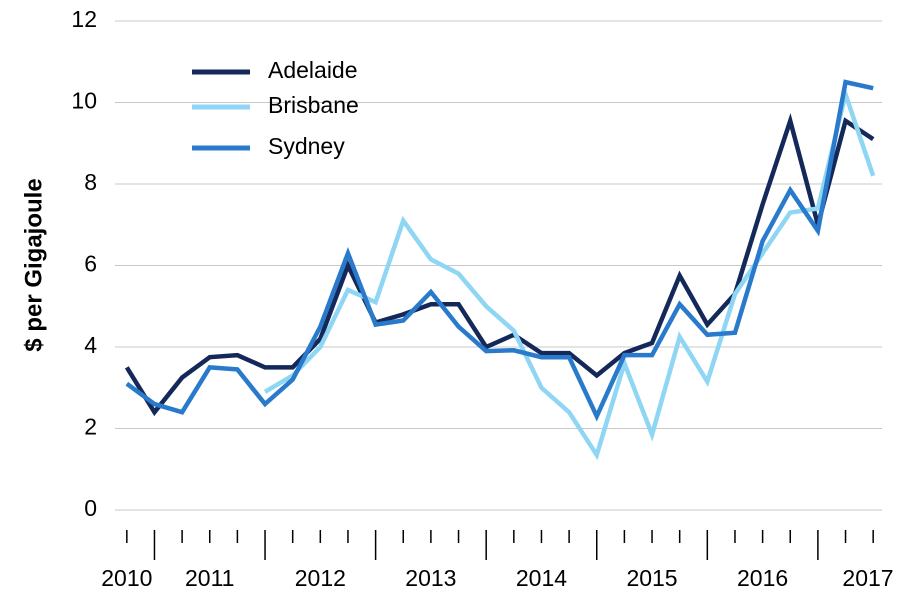  Describe the element at coordinates (313, 105) in the screenshot. I see `legend-label: Brisbane` at that location.